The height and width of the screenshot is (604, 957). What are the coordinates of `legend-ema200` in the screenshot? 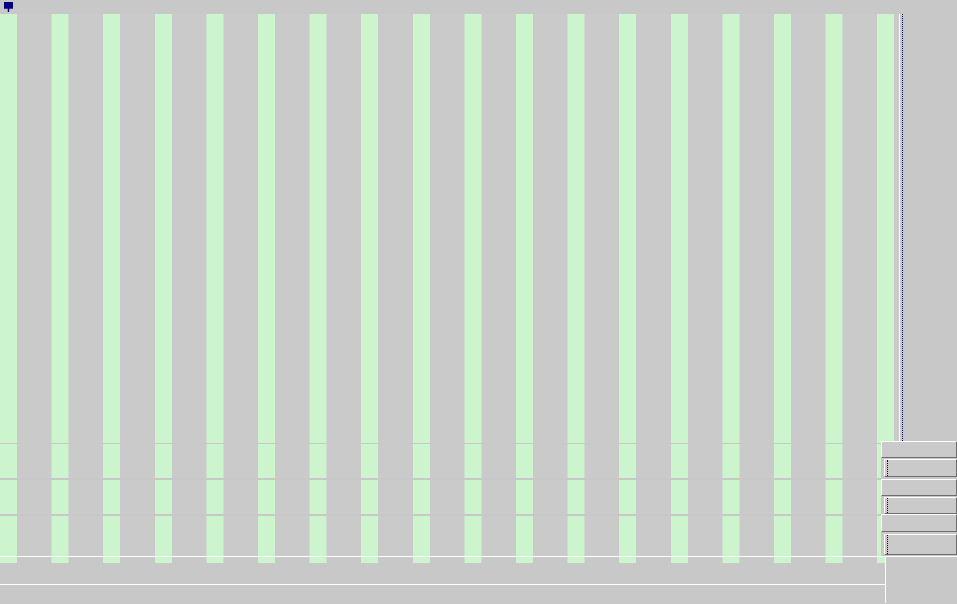 It's located at (5, 48).